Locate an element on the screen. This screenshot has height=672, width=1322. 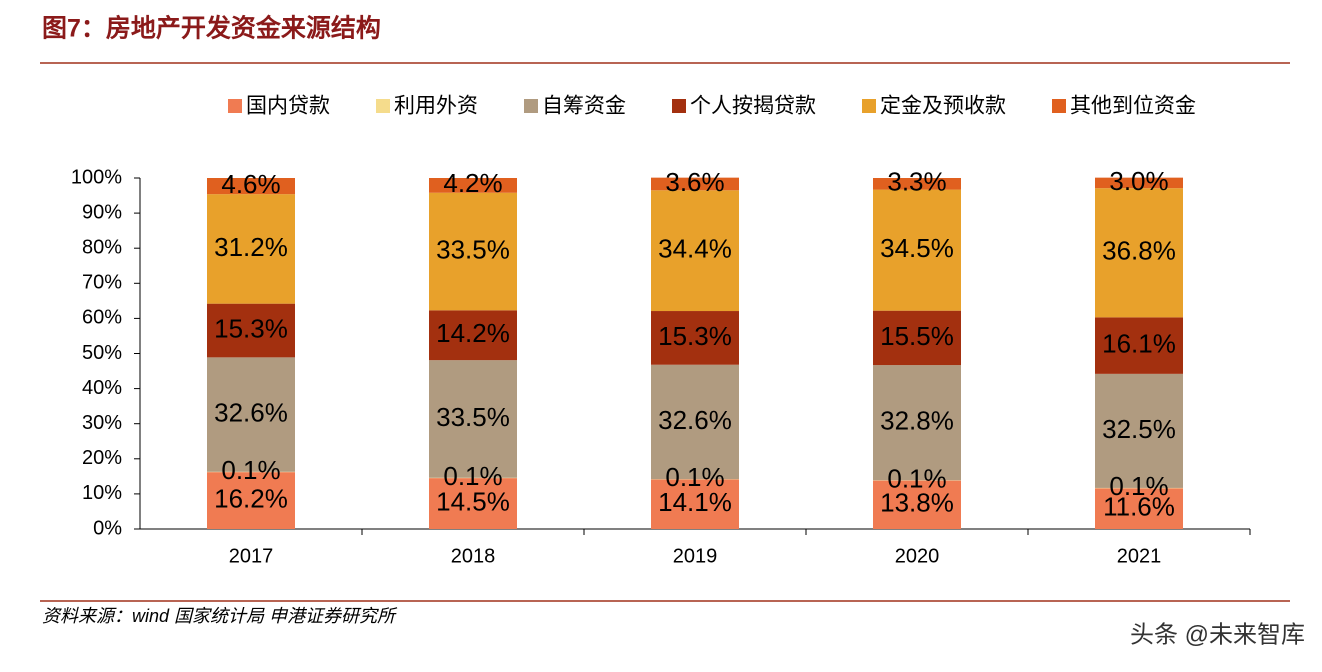
data-label: 3.0% is located at coordinates (1138, 181).